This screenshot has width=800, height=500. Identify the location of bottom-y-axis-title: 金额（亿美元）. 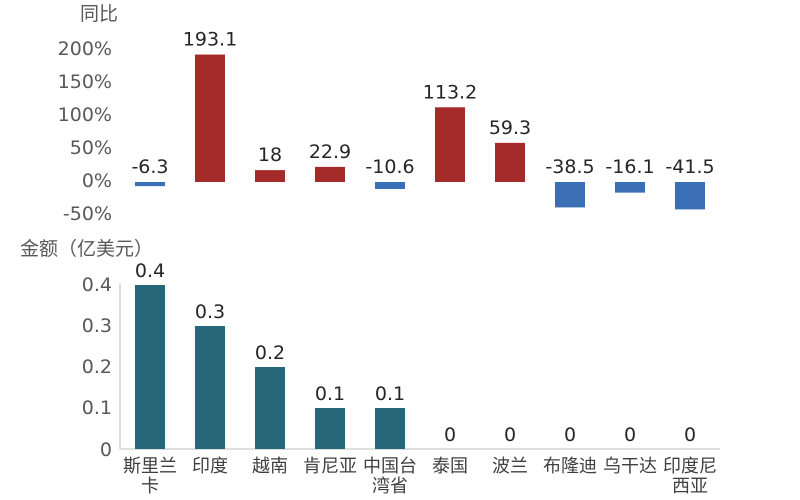
(86, 249).